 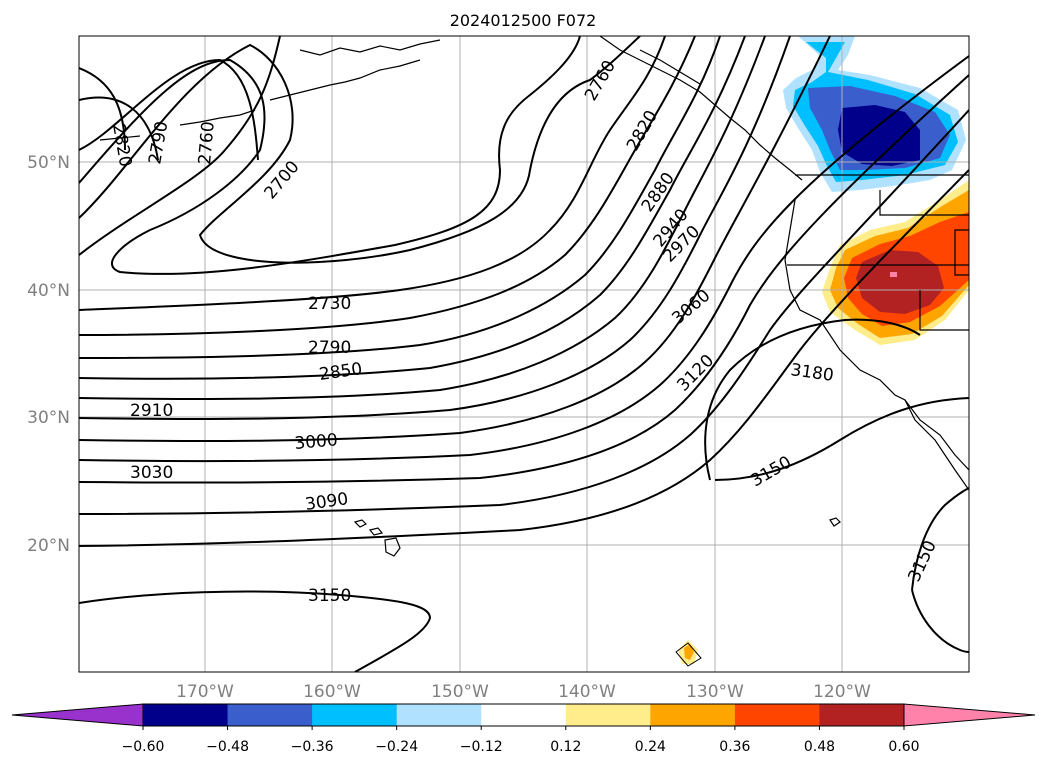 I want to click on colorbar, so click(x=523, y=715).